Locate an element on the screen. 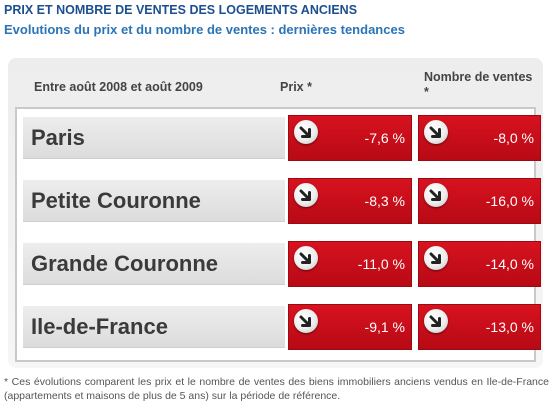 The image size is (552, 416). price-change-value: -9,1 % is located at coordinates (384, 327).